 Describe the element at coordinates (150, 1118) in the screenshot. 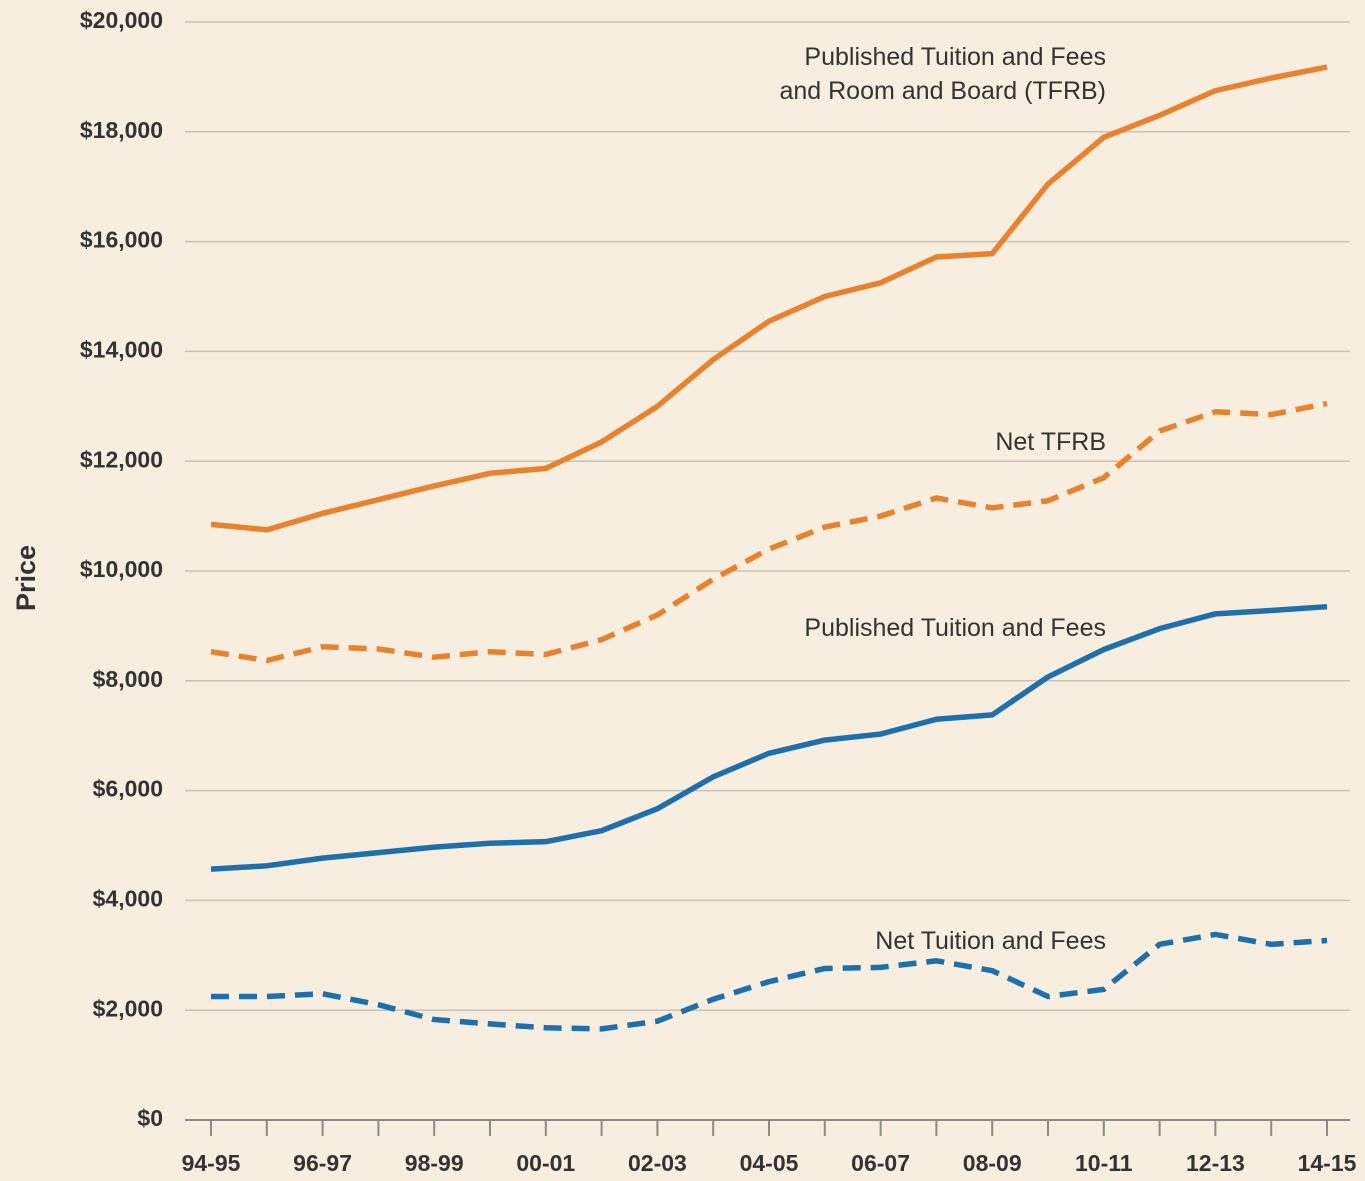

I see `y-tick-label: $0` at that location.